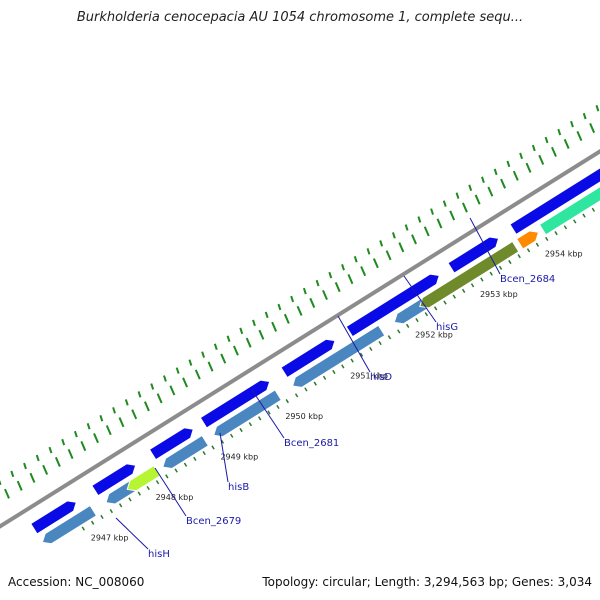  What do you see at coordinates (311, 443) in the screenshot?
I see `gene-label: Bcen_2681` at bounding box center [311, 443].